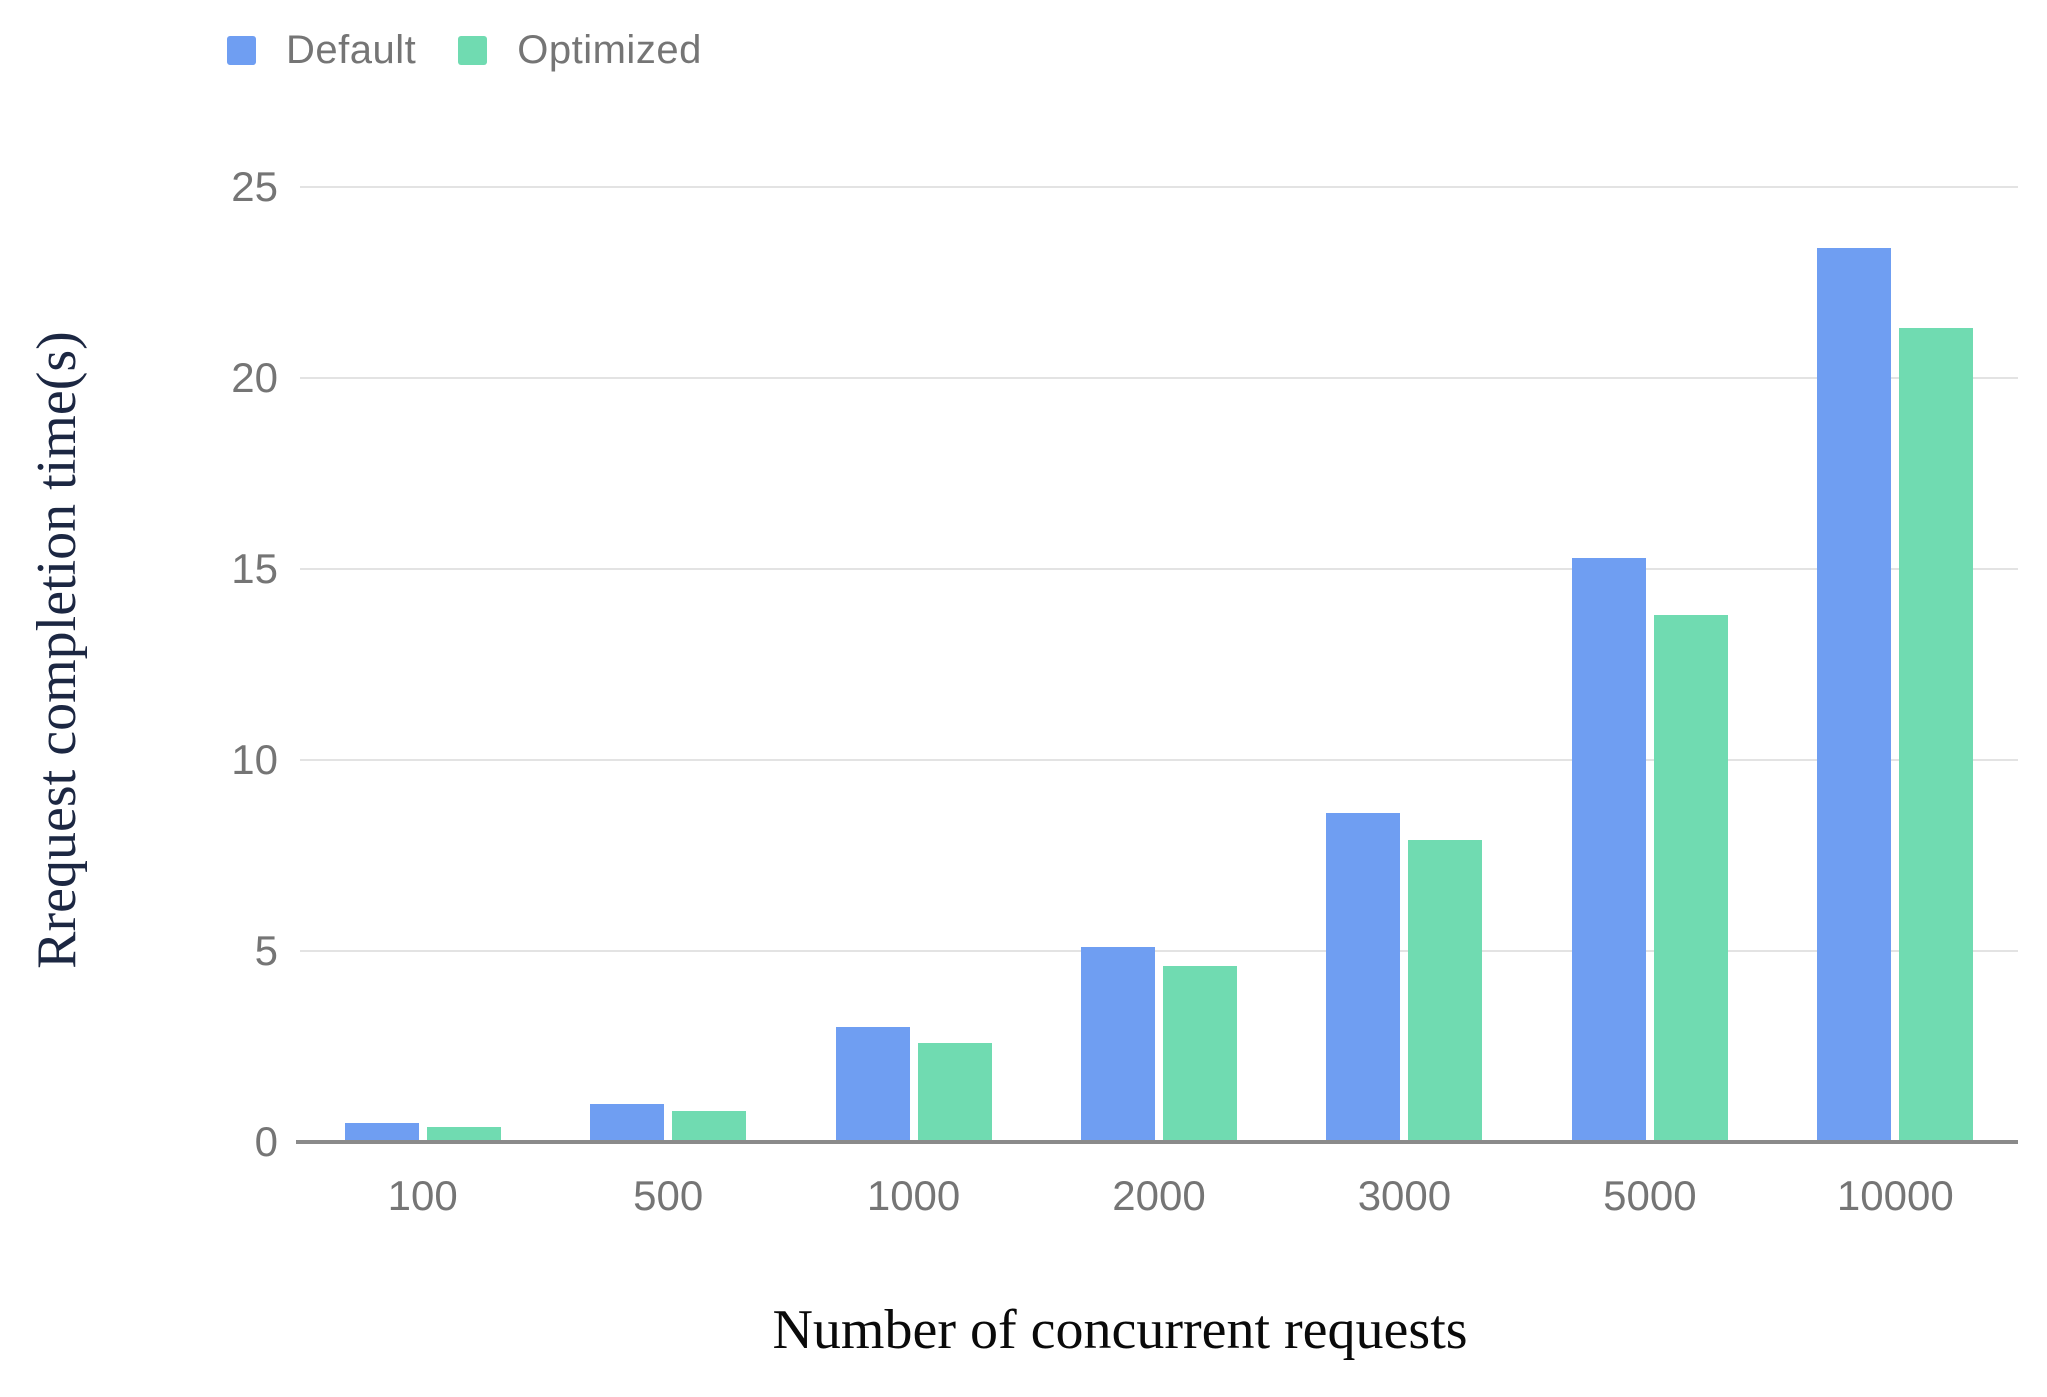 This screenshot has height=1397, width=2047. I want to click on y-tick-label-15: 15, so click(254, 568).